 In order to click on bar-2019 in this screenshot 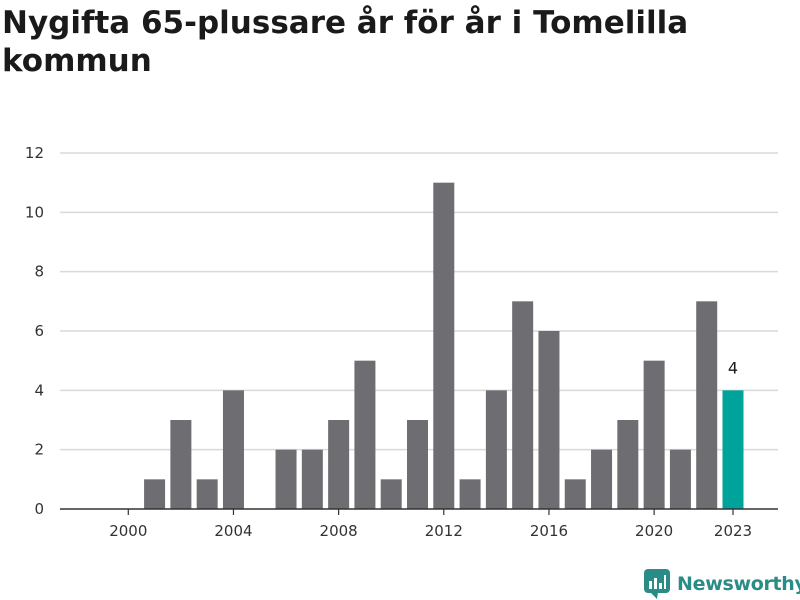, I will do `click(628, 464)`.